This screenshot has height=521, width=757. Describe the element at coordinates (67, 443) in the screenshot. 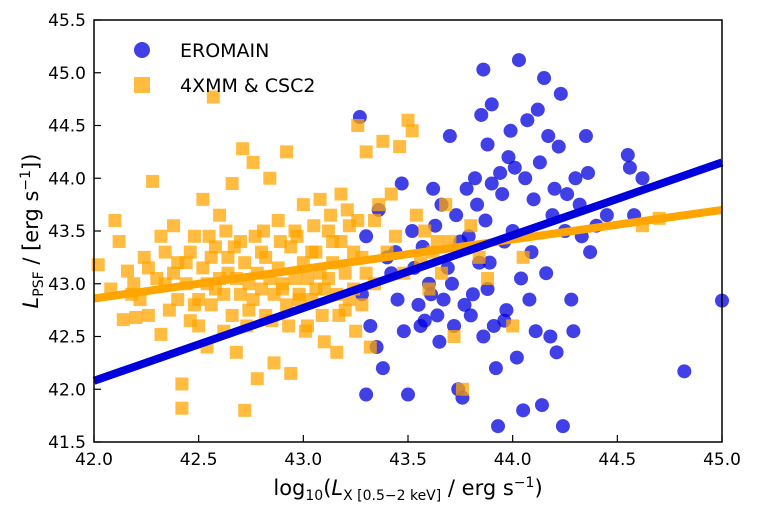

I see `y-tick-label: 41.5` at that location.